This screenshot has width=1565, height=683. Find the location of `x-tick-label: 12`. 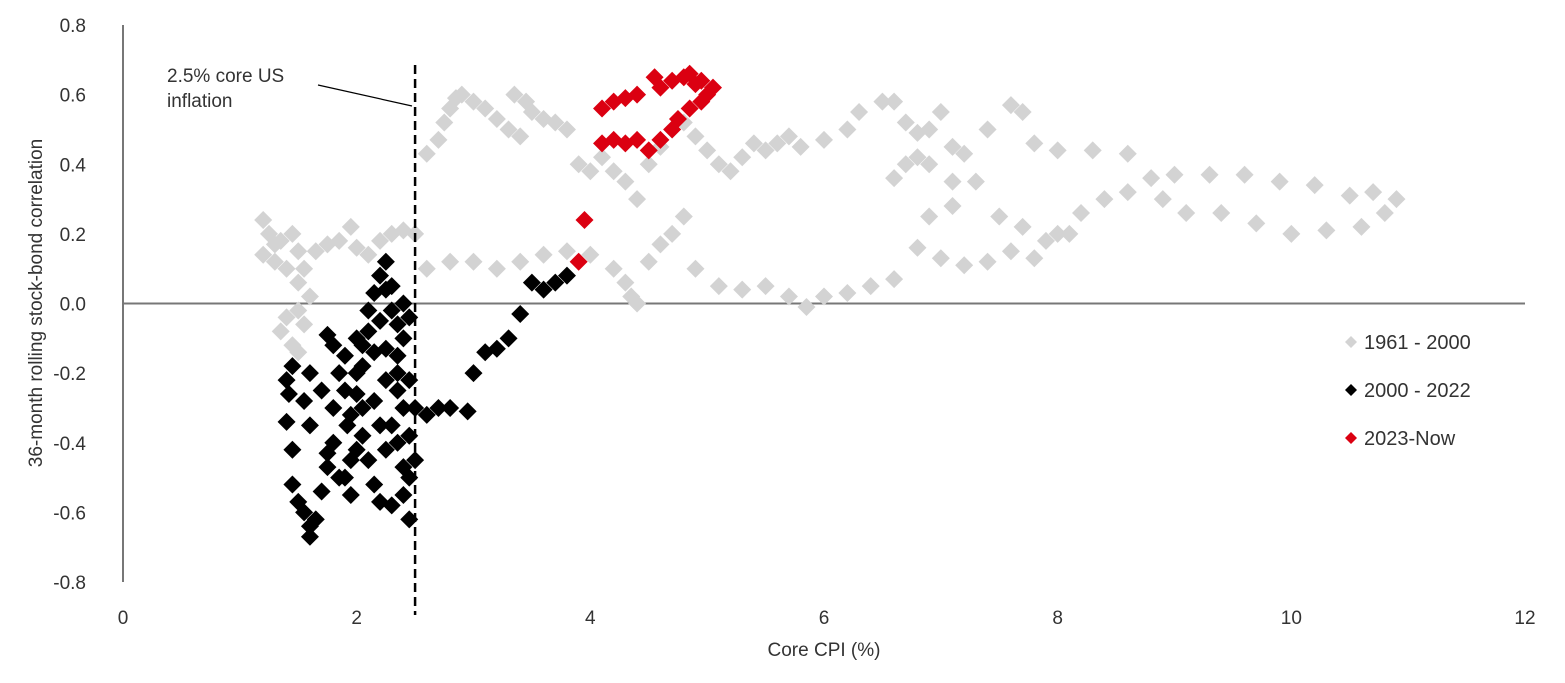

x-tick-label: 12 is located at coordinates (1524, 618).